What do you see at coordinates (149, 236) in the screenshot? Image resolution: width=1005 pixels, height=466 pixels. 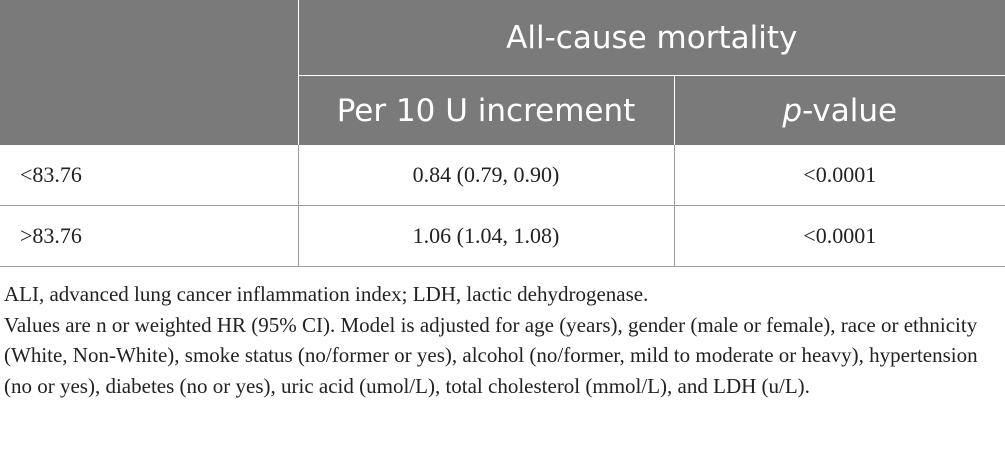 I see `row-stub: >83.76` at bounding box center [149, 236].